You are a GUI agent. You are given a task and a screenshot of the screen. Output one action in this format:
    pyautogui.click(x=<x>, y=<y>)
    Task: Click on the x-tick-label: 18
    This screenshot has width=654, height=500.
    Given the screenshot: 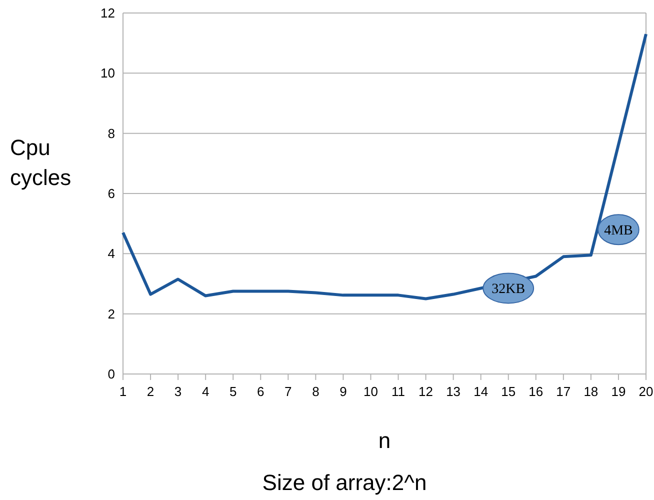 What is the action you would take?
    pyautogui.click(x=591, y=391)
    